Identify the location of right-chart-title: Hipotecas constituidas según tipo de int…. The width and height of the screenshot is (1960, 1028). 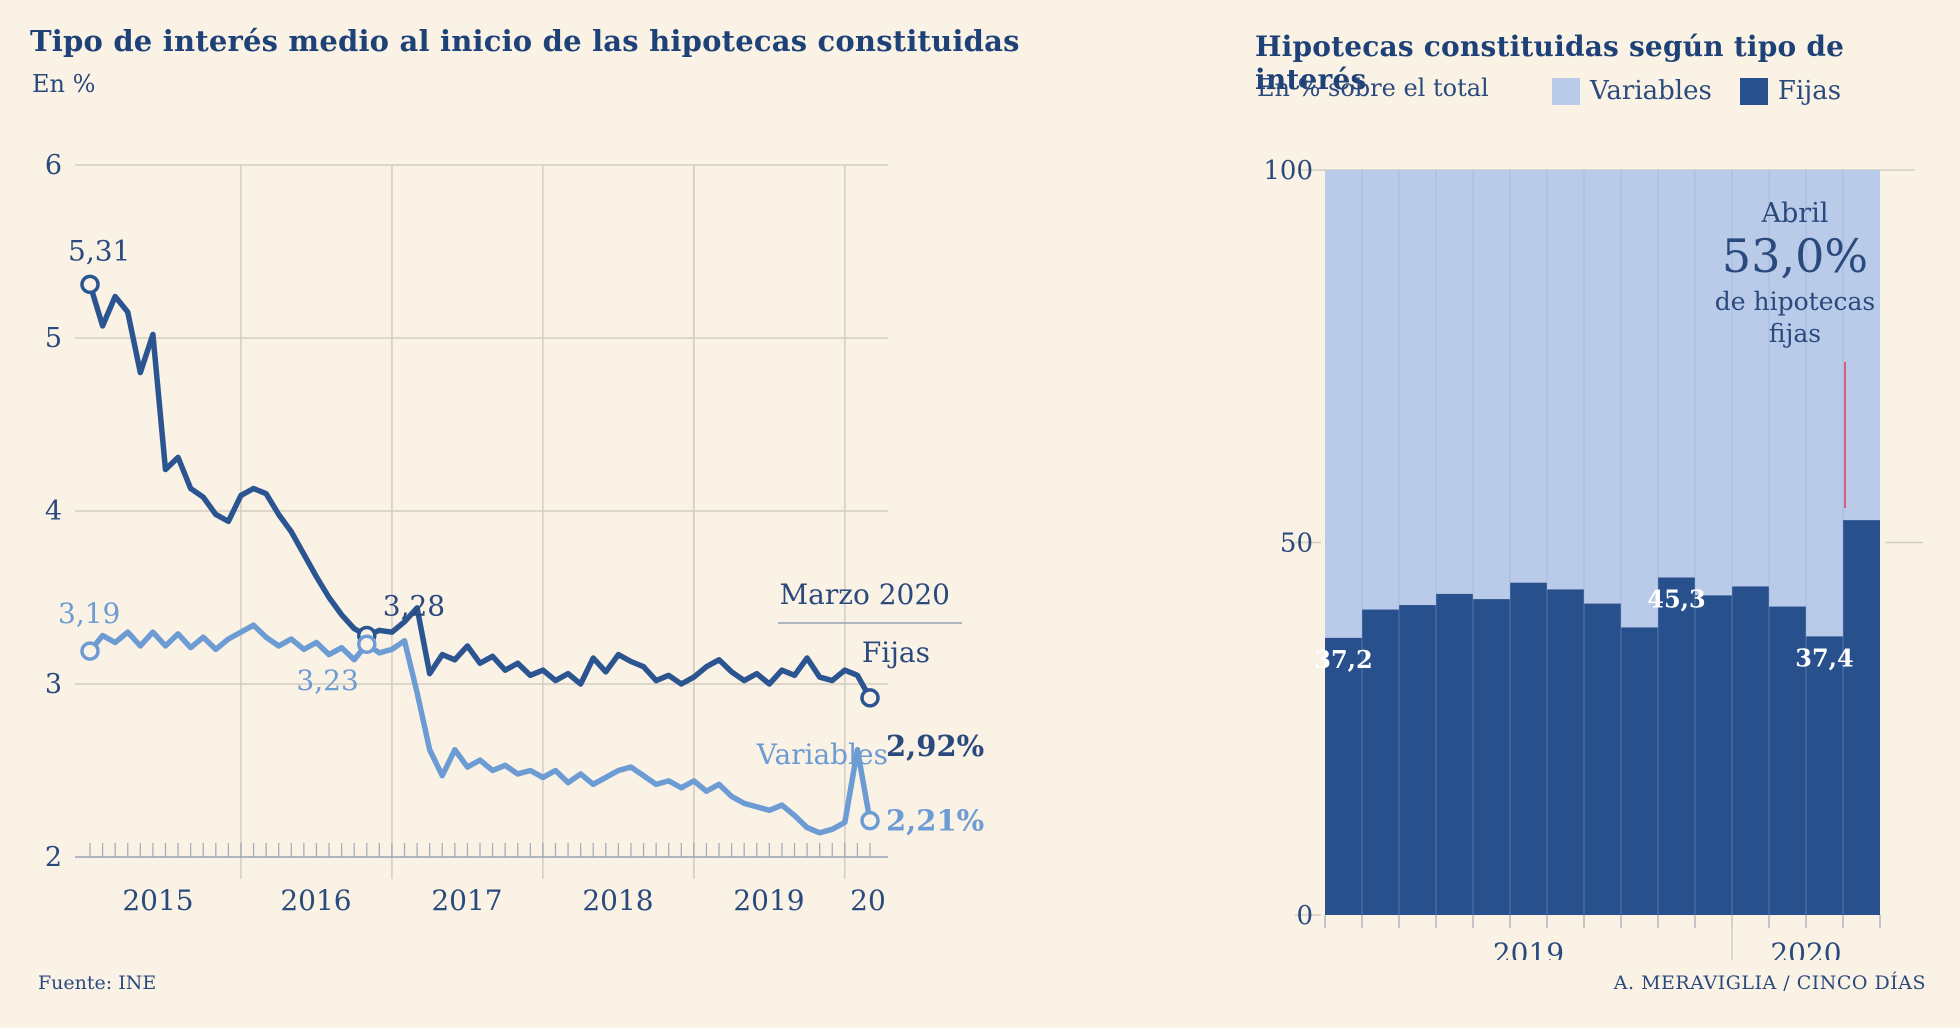
(1550, 63).